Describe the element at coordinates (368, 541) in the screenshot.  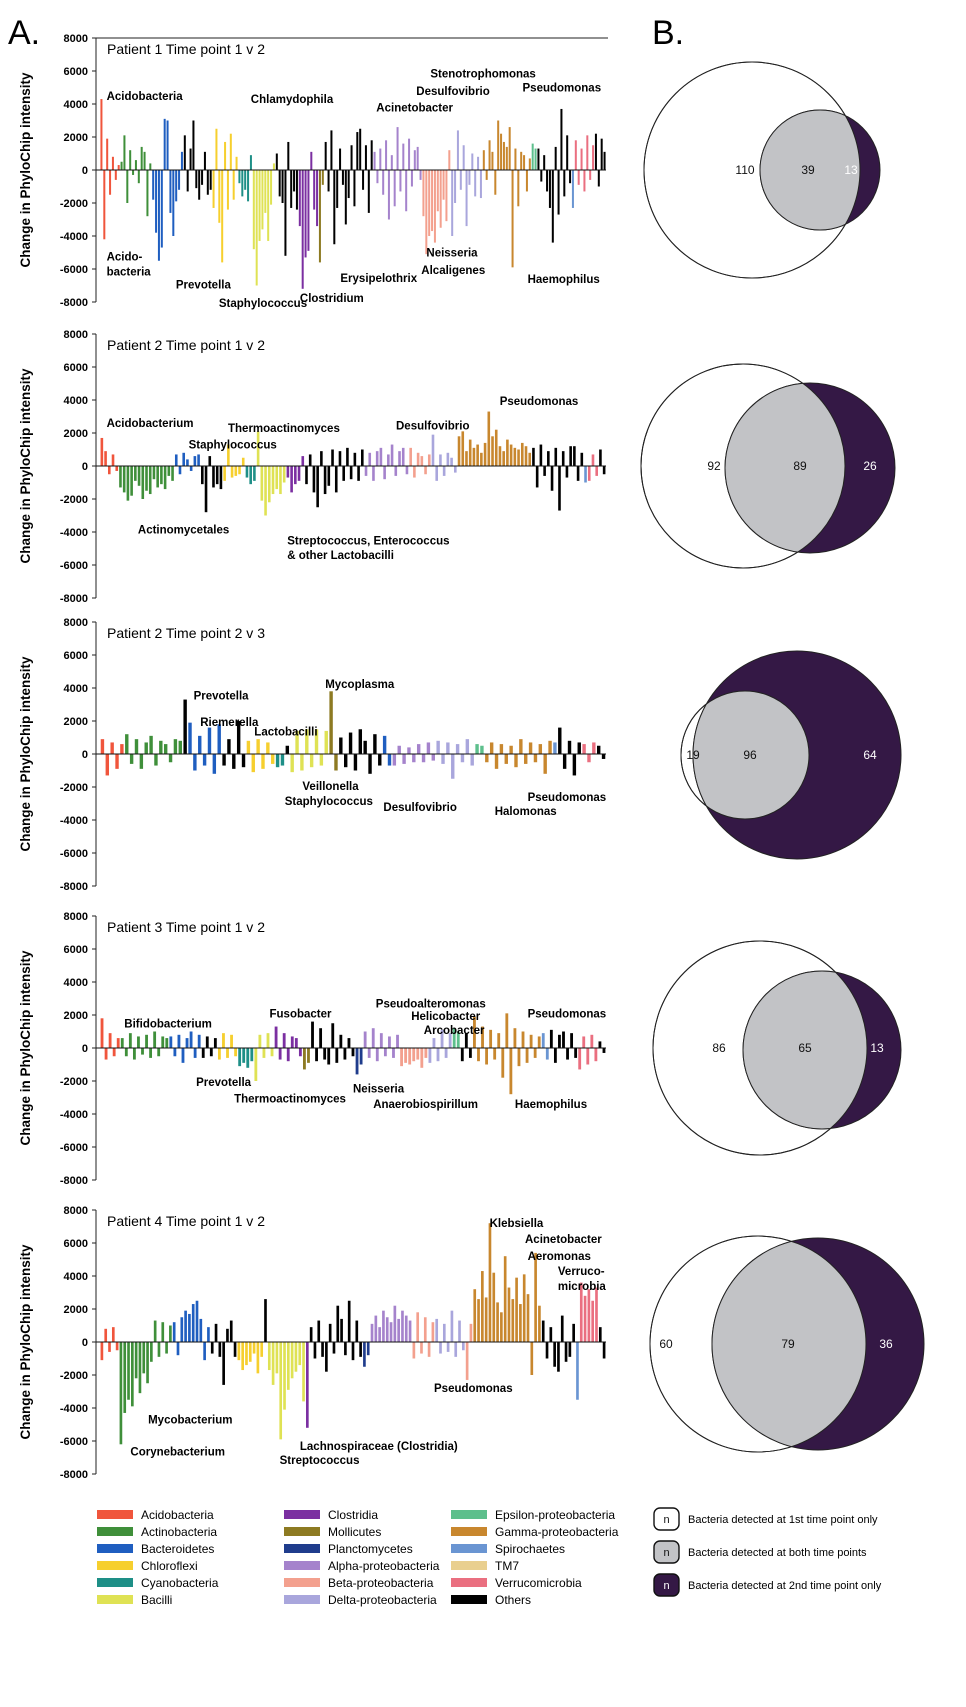
I see `bar-annotation: Streptococcus, Enterococcus` at that location.